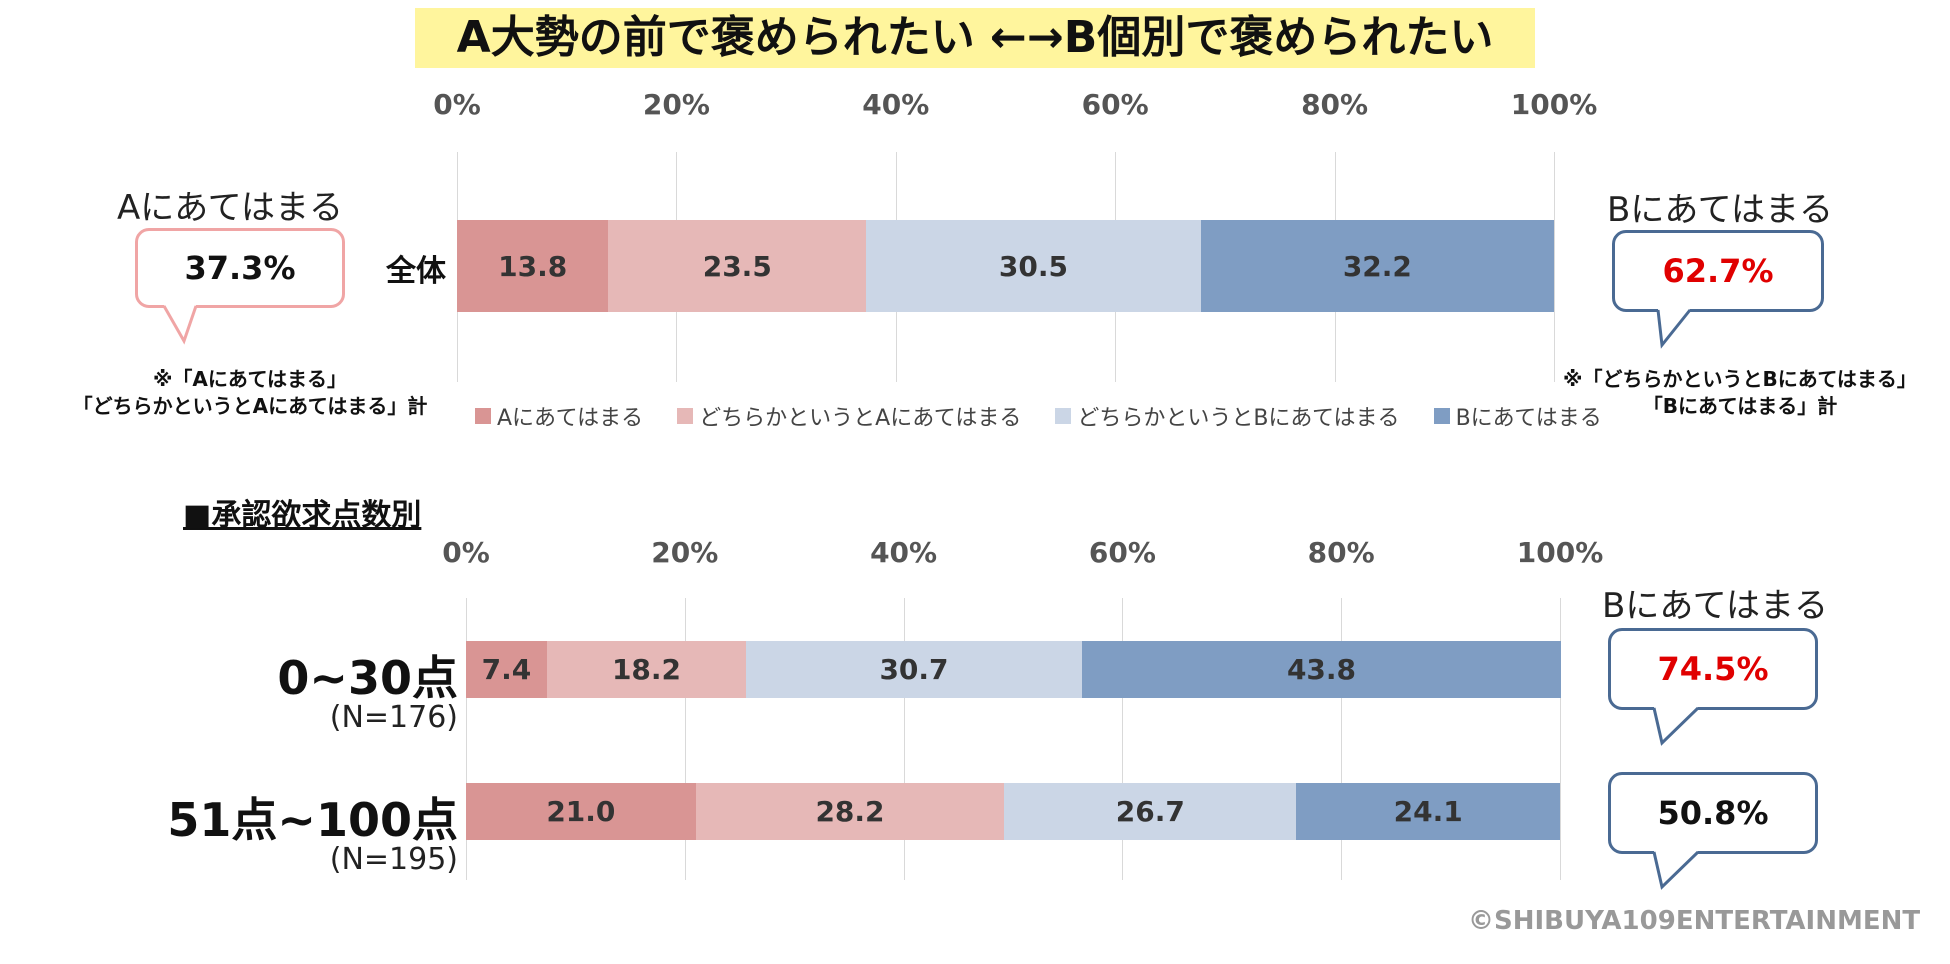 The width and height of the screenshot is (1950, 964). What do you see at coordinates (559, 416) in the screenshot?
I see `legend-item-a: Aにあてはまる` at bounding box center [559, 416].